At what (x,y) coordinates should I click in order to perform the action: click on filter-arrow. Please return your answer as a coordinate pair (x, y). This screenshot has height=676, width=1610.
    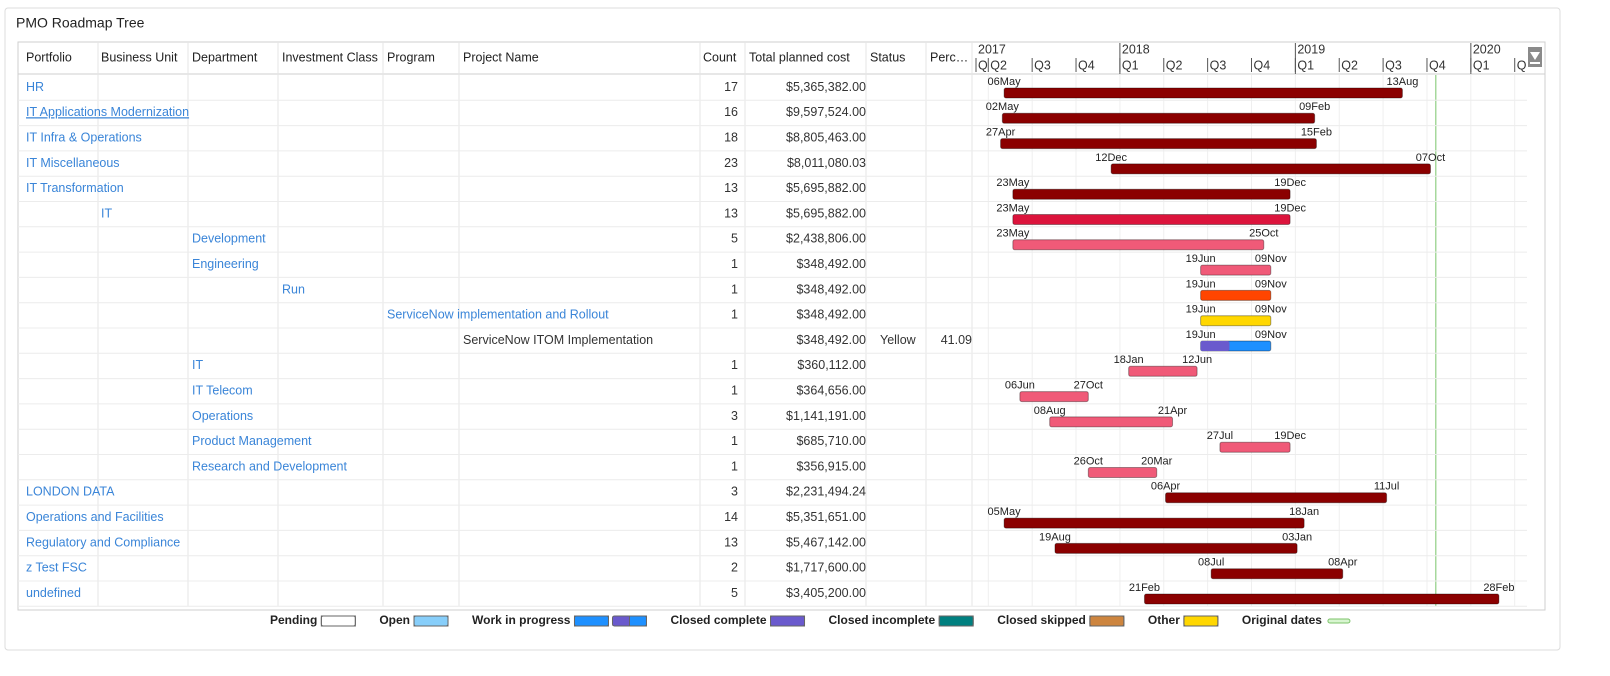
    Looking at the image, I should click on (1535, 56).